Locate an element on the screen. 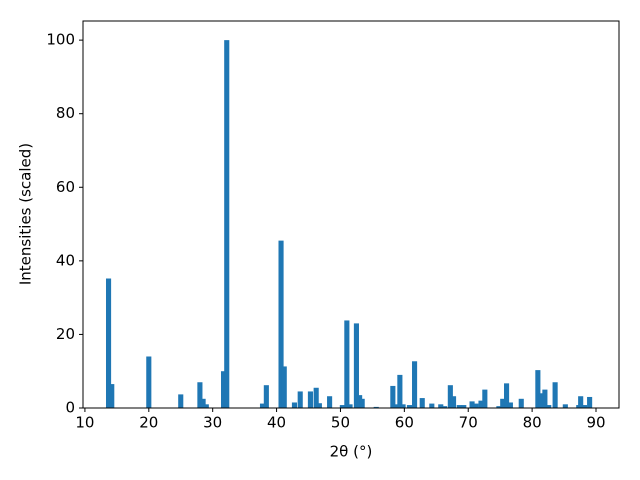  x-tick-label: 90 is located at coordinates (595, 423).